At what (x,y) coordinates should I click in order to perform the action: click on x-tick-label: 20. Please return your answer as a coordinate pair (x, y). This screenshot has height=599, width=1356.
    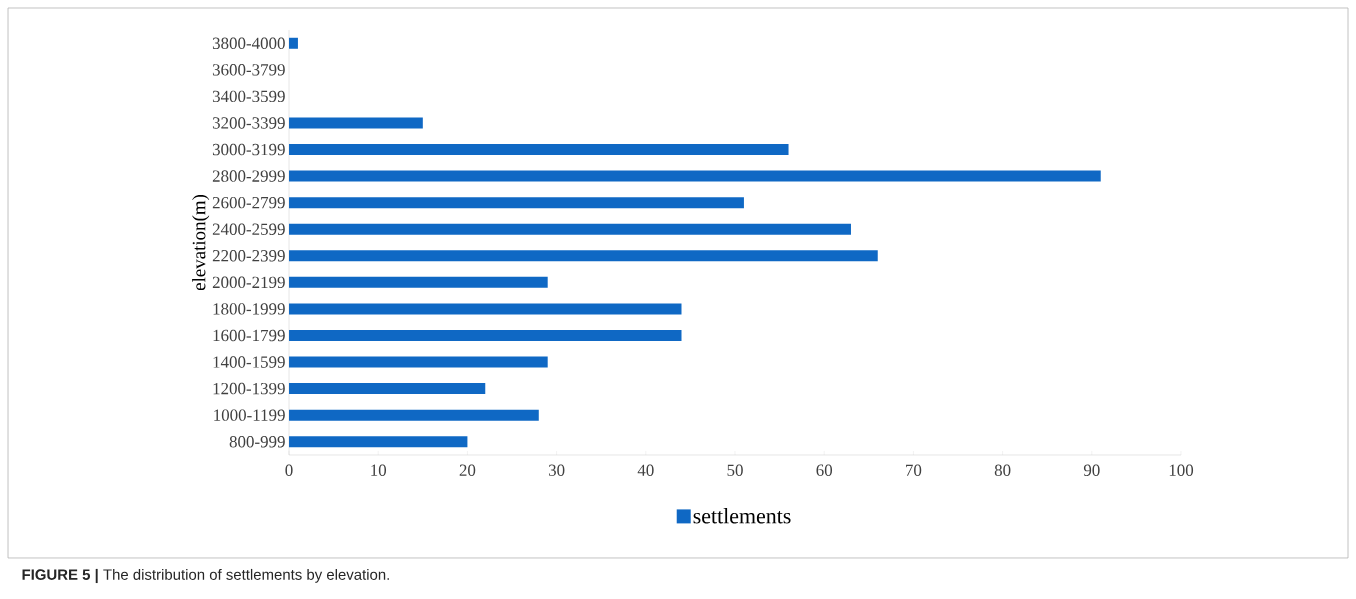
    Looking at the image, I should click on (467, 470).